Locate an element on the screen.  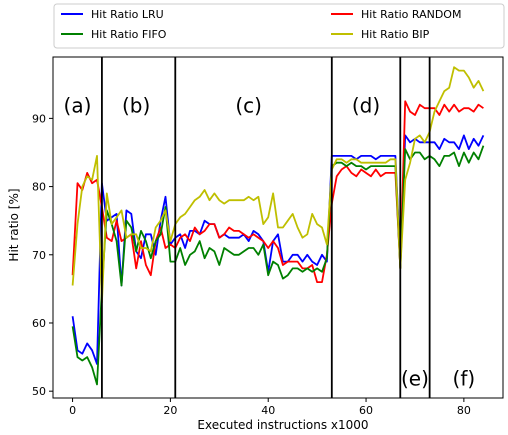
y-axis-label: Hit ratio [%] is located at coordinates (14, 224).